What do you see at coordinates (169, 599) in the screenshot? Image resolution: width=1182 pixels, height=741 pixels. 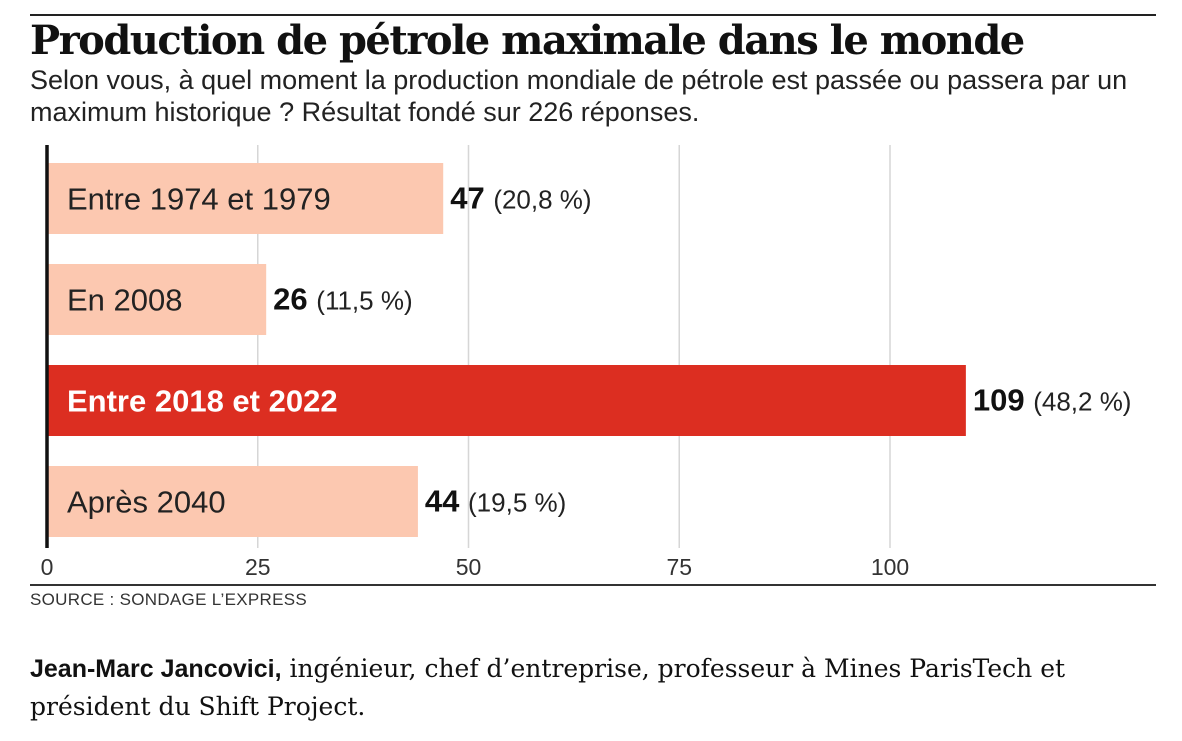 I see `source-note: SOURCE : SONDAGE L’EXPRESS` at bounding box center [169, 599].